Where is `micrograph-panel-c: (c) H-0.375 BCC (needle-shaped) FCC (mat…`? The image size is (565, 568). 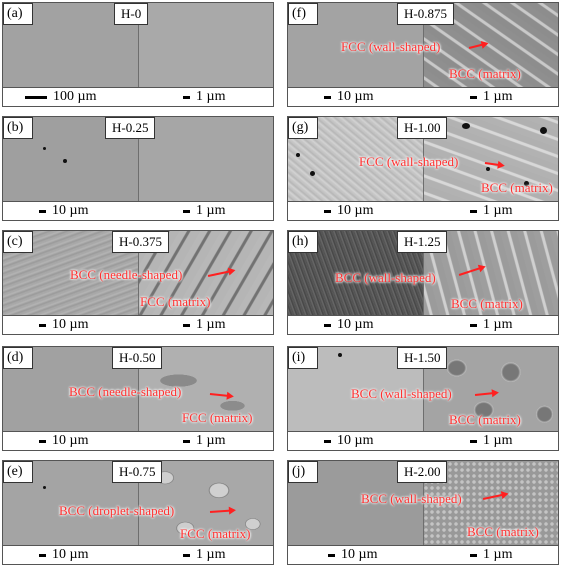
micrograph-panel-c: (c) H-0.375 BCC (needle-shaped) FCC (mat… is located at coordinates (138, 282).